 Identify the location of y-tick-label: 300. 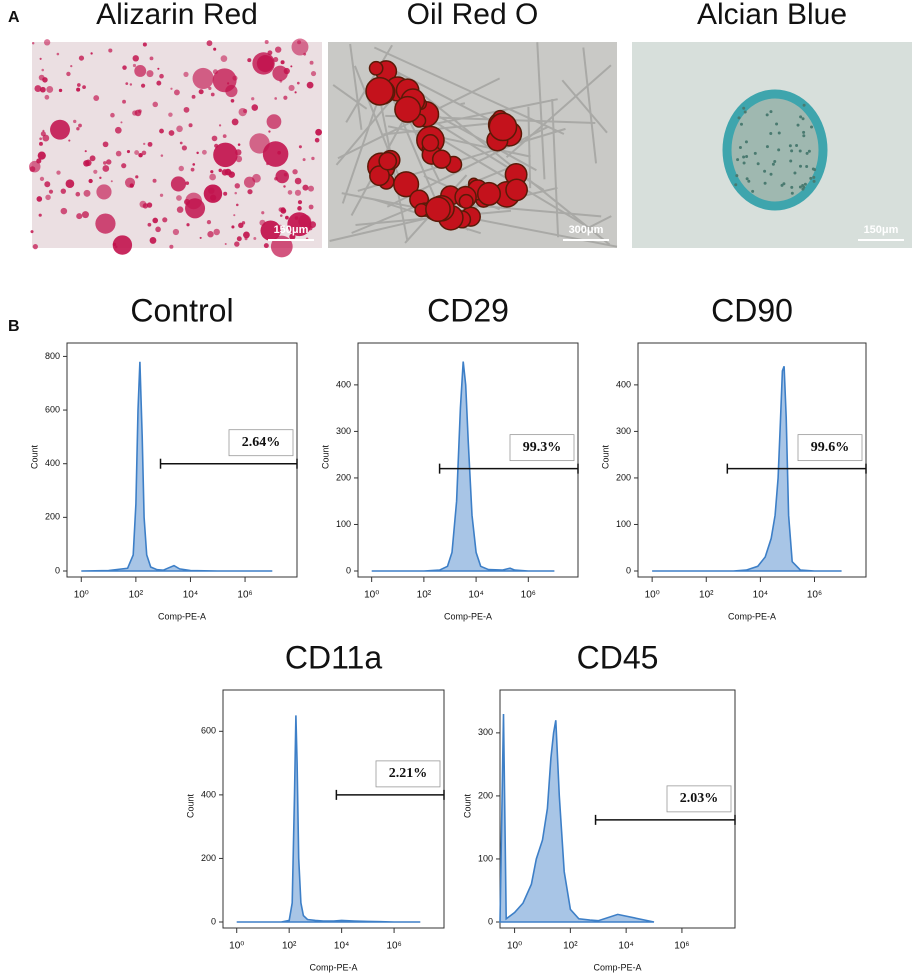
(485, 732).